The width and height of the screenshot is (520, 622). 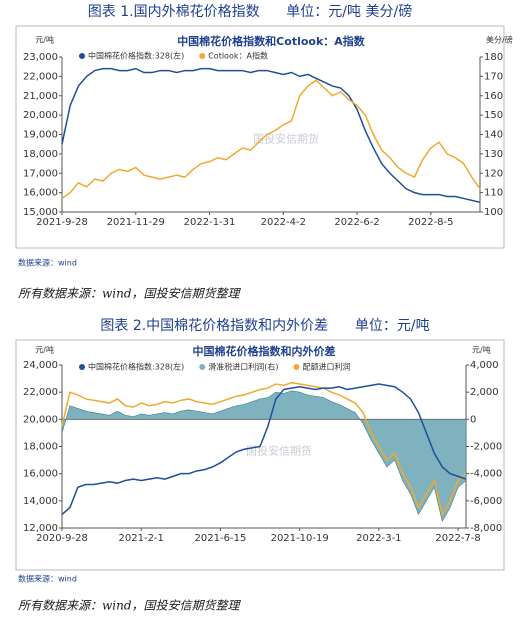 I want to click on legend-label: 配额进口利润, so click(x=326, y=367).